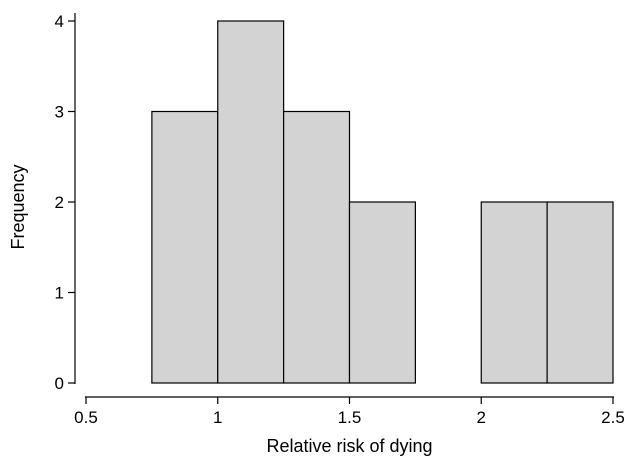  I want to click on y-tick-label-4: 4, so click(59, 21).